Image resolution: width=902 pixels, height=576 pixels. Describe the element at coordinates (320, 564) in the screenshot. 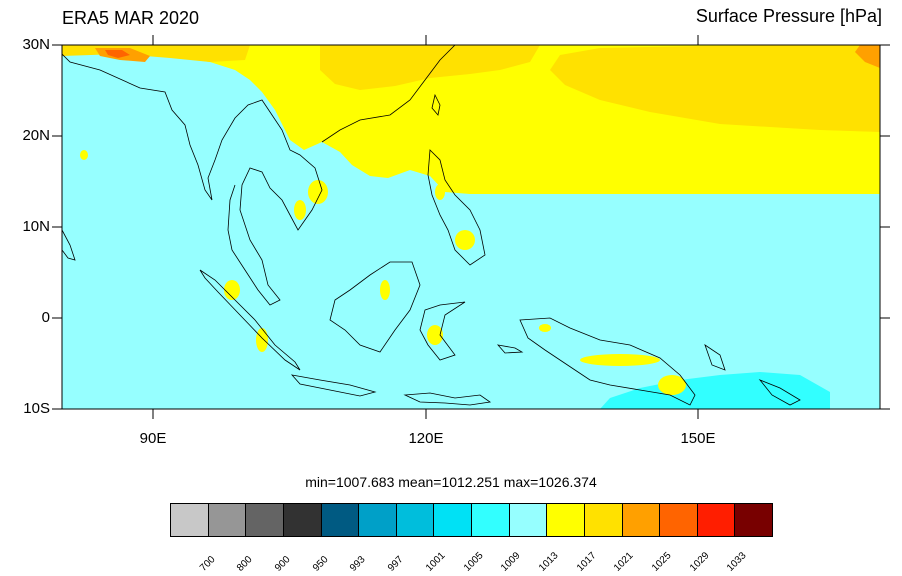

I see `colorbar-label: 950` at that location.